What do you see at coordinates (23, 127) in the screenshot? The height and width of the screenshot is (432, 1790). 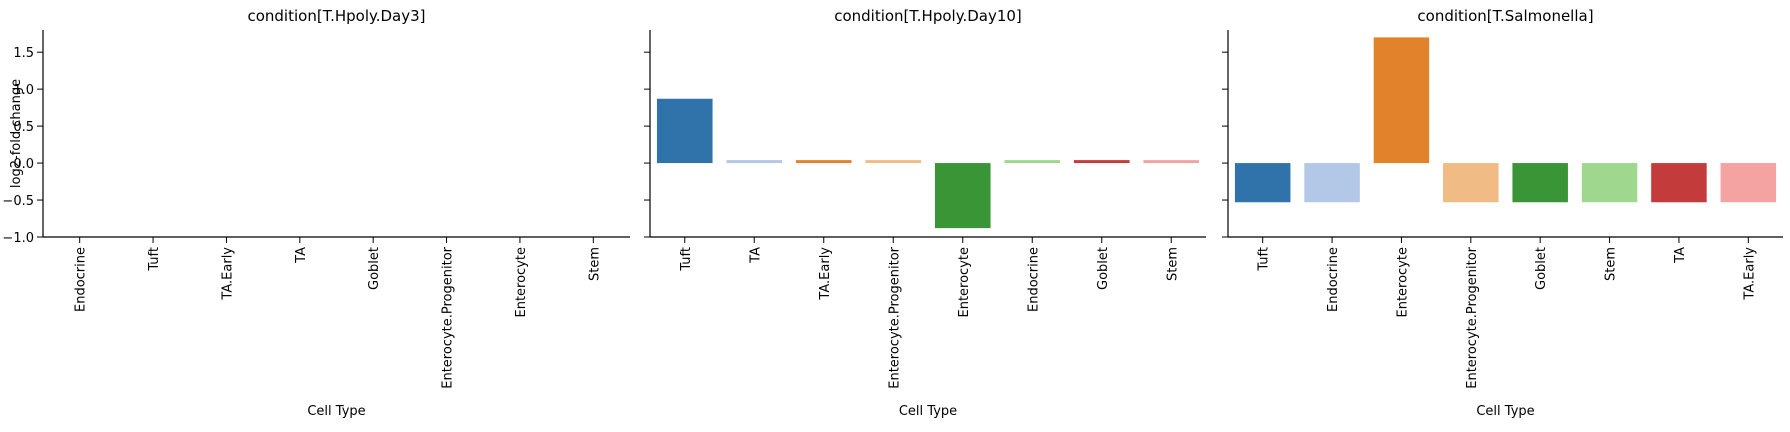 I see `y-tick-label: 0.5` at bounding box center [23, 127].